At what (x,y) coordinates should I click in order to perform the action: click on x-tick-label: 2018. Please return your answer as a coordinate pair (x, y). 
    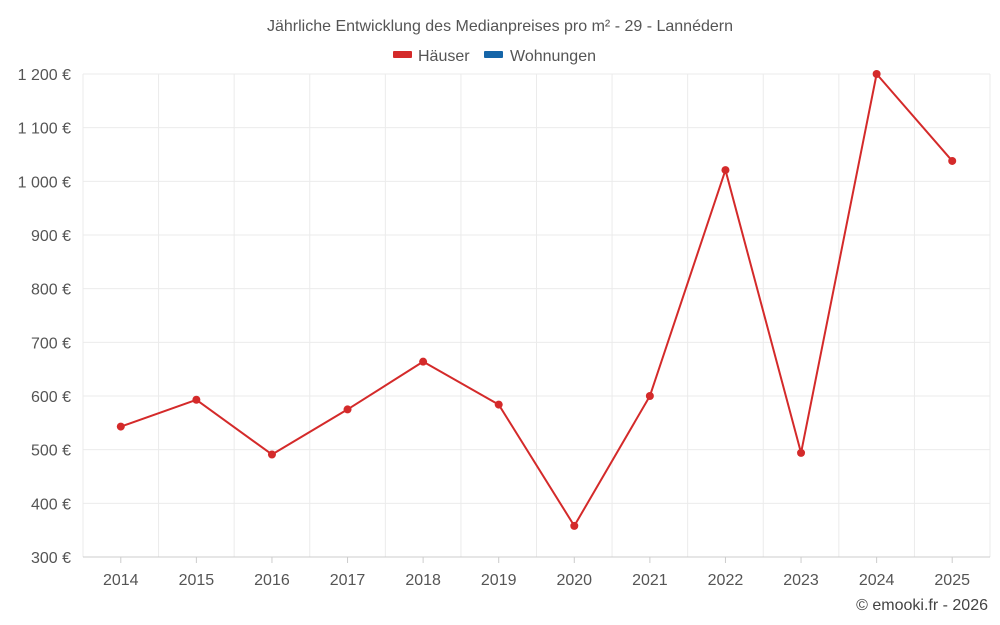
    Looking at the image, I should click on (423, 580).